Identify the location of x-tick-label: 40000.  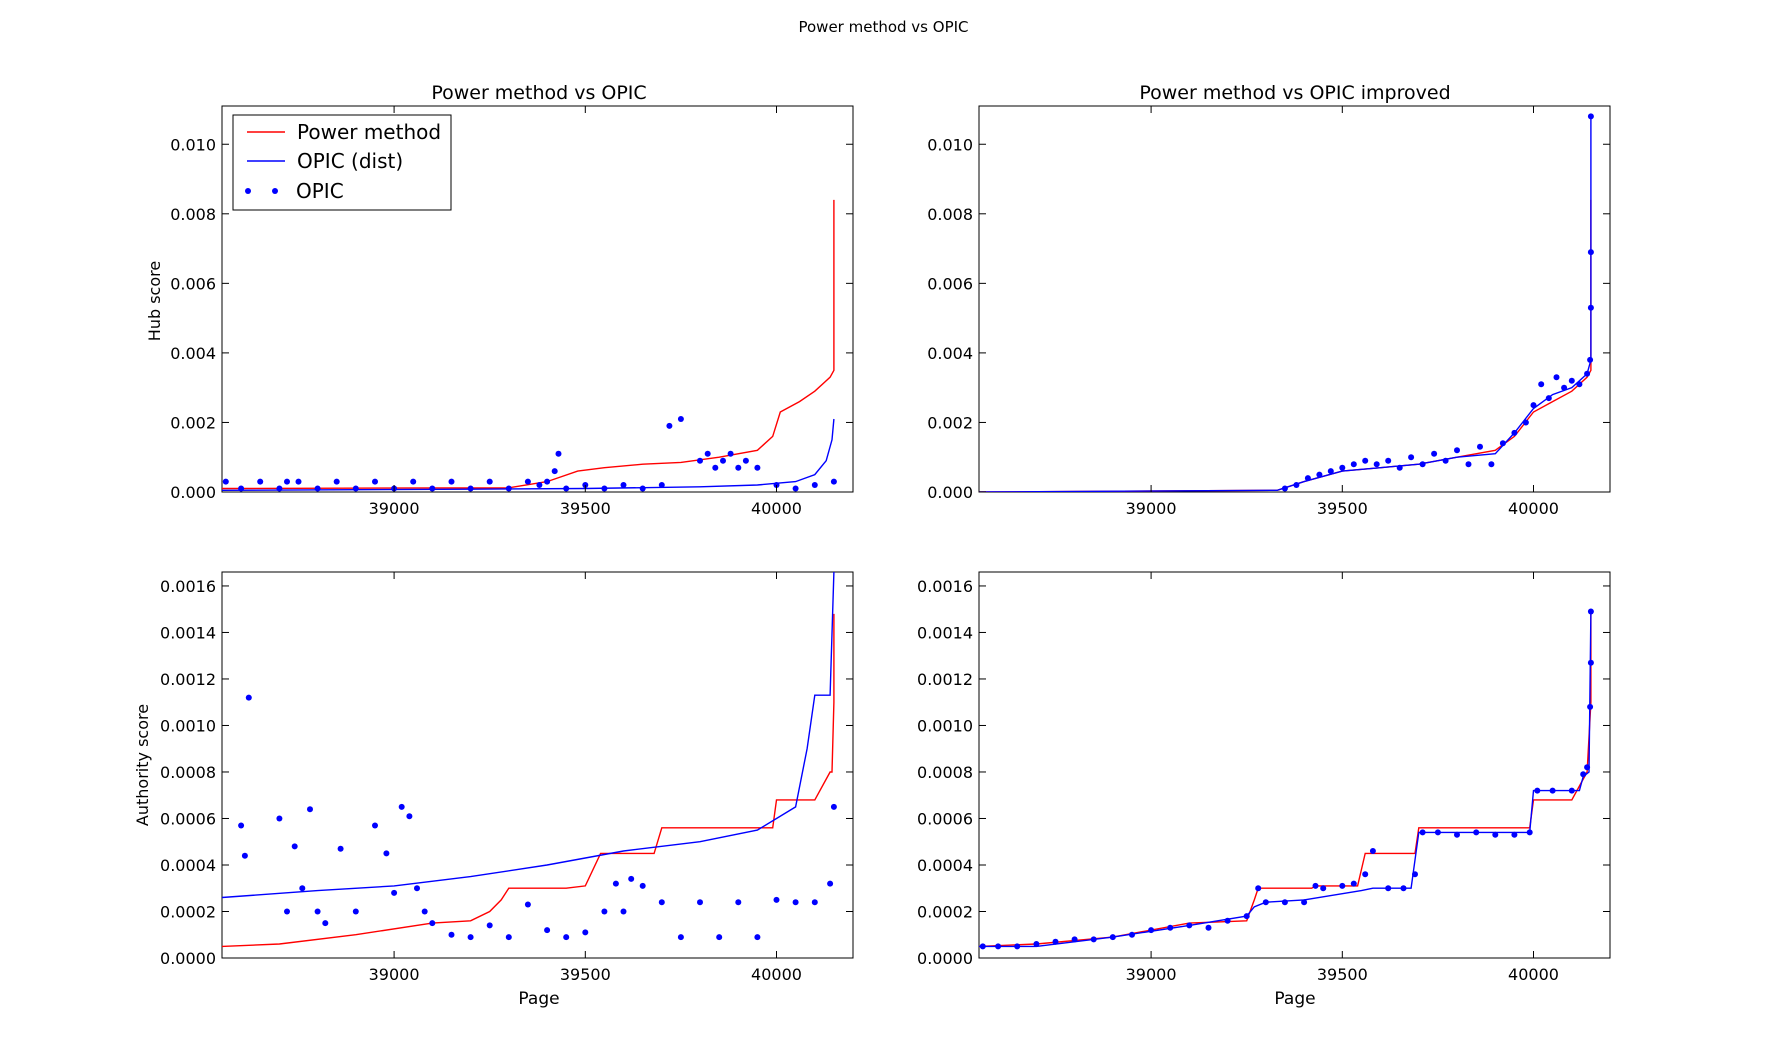
(1533, 974).